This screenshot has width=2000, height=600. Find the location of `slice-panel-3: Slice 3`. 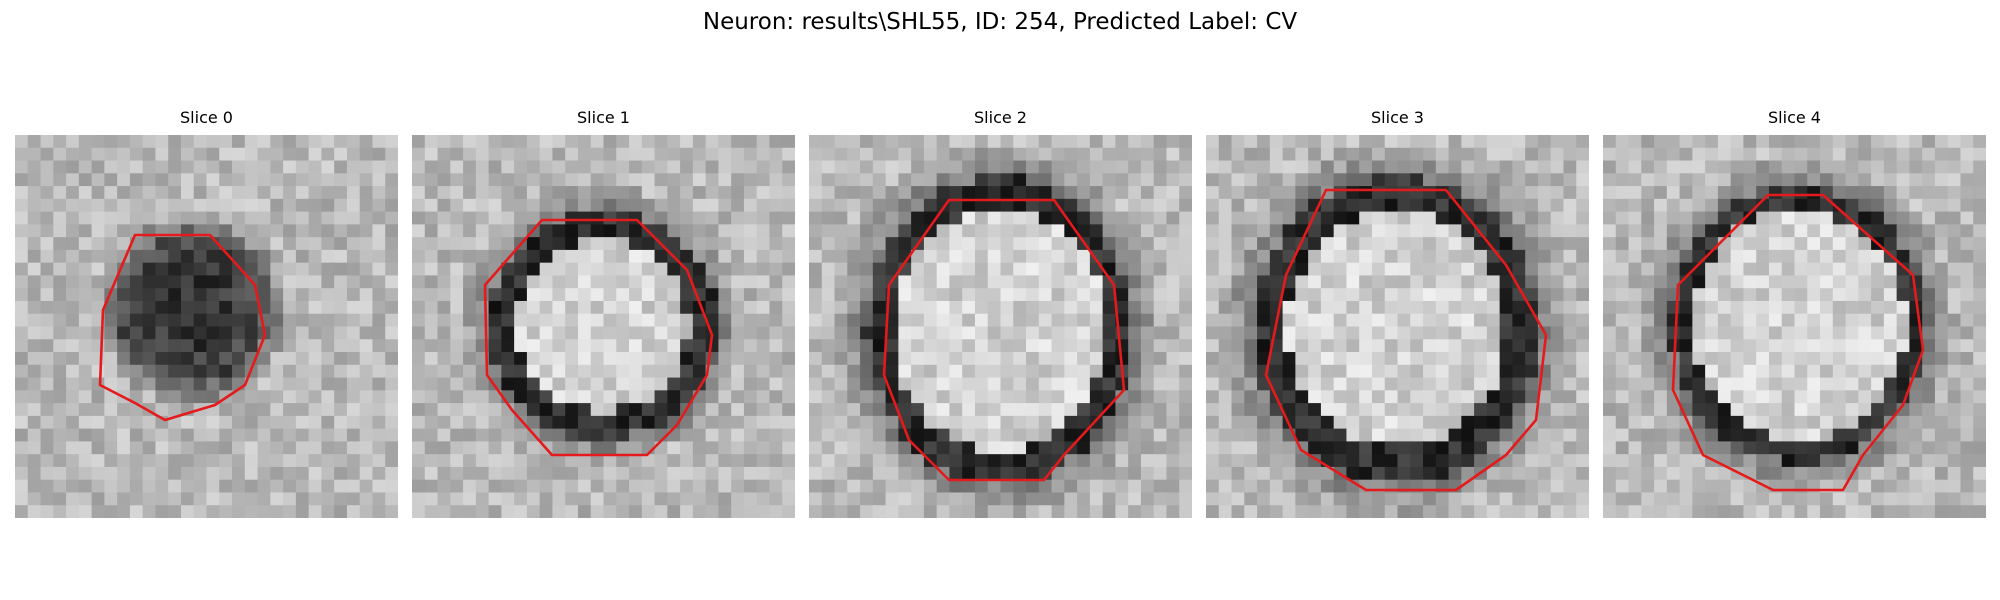

slice-panel-3: Slice 3 is located at coordinates (1397, 313).